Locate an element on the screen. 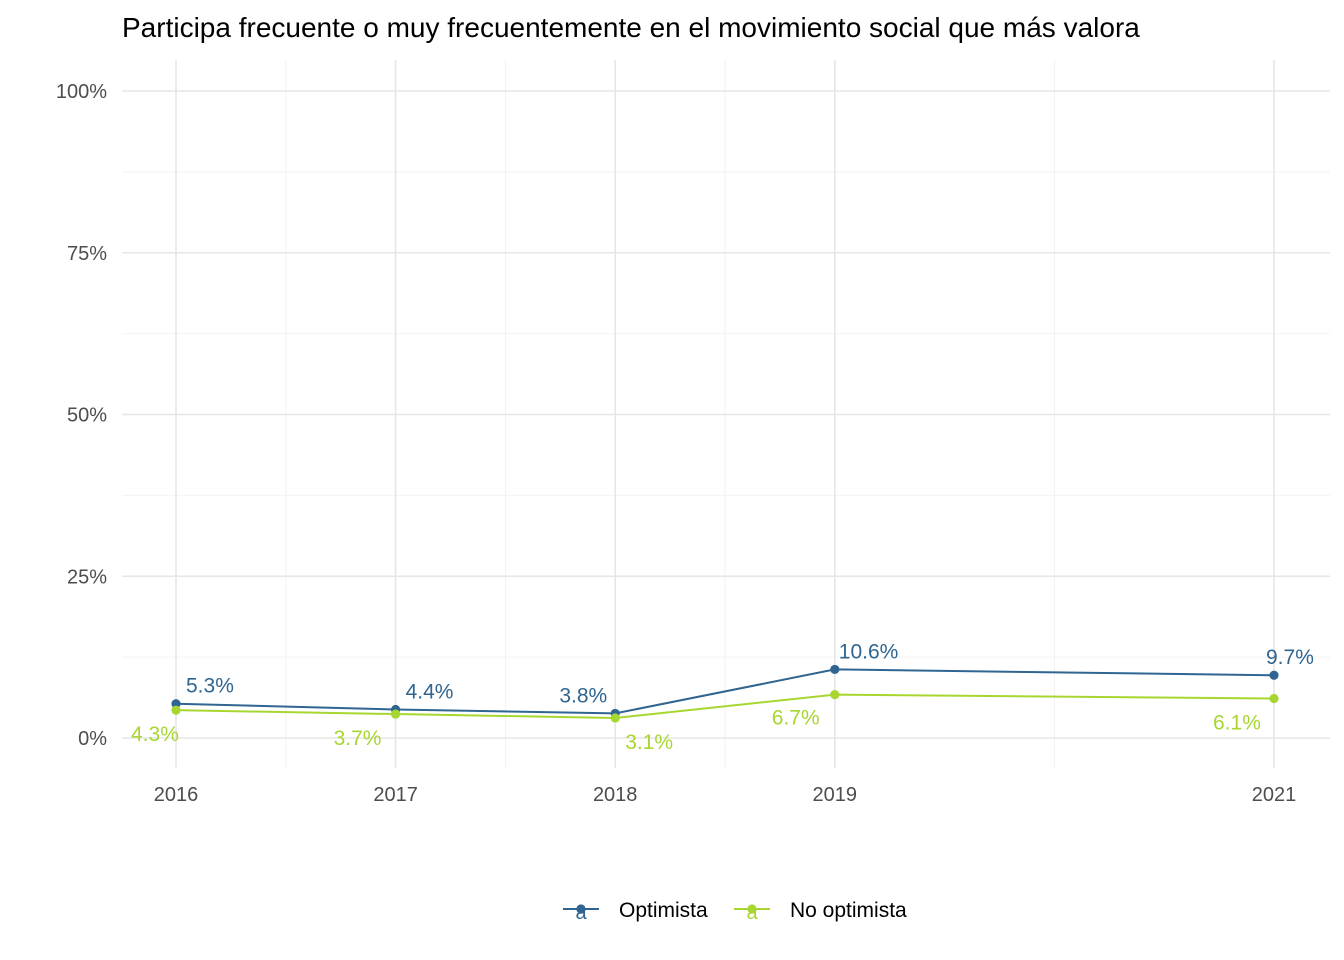  x-tick-label: 2016 is located at coordinates (176, 795).